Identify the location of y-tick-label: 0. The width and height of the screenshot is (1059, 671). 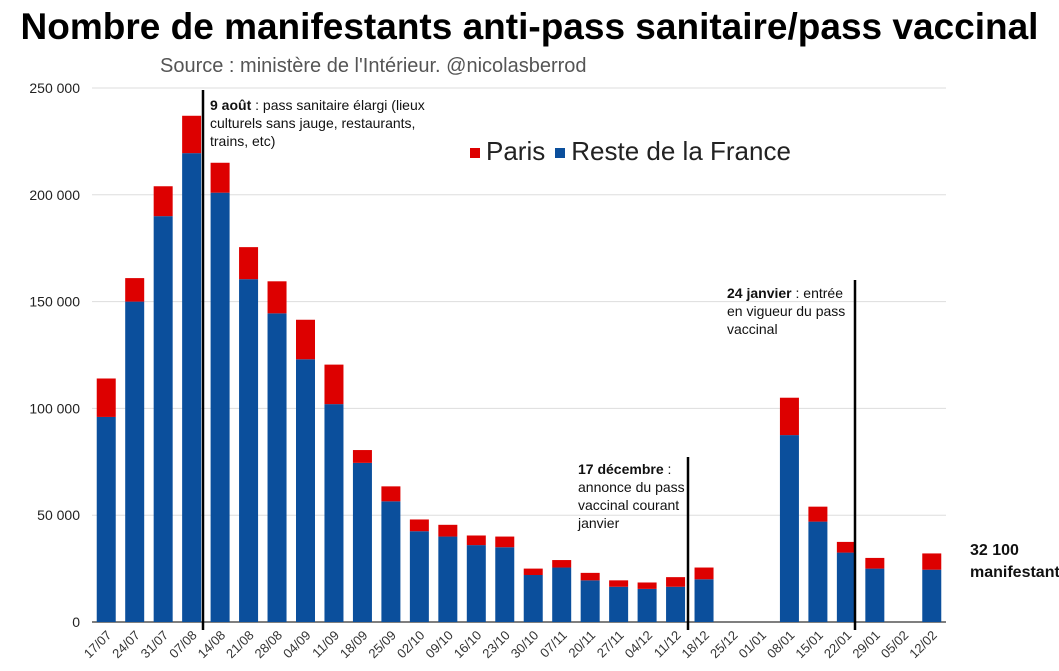
(76, 622).